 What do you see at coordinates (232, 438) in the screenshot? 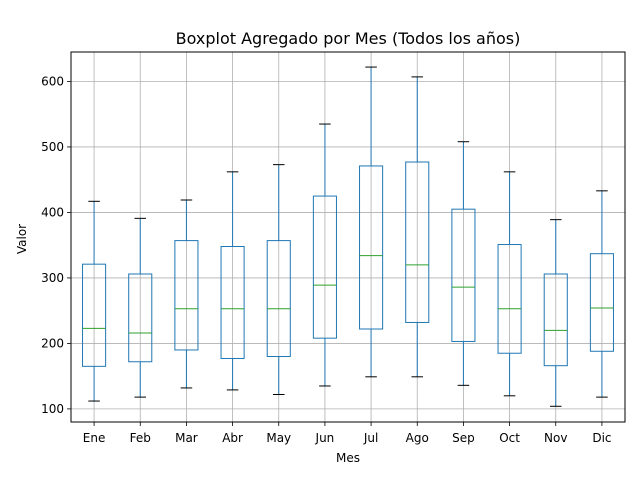
I see `x-tick-label: Abr` at bounding box center [232, 438].